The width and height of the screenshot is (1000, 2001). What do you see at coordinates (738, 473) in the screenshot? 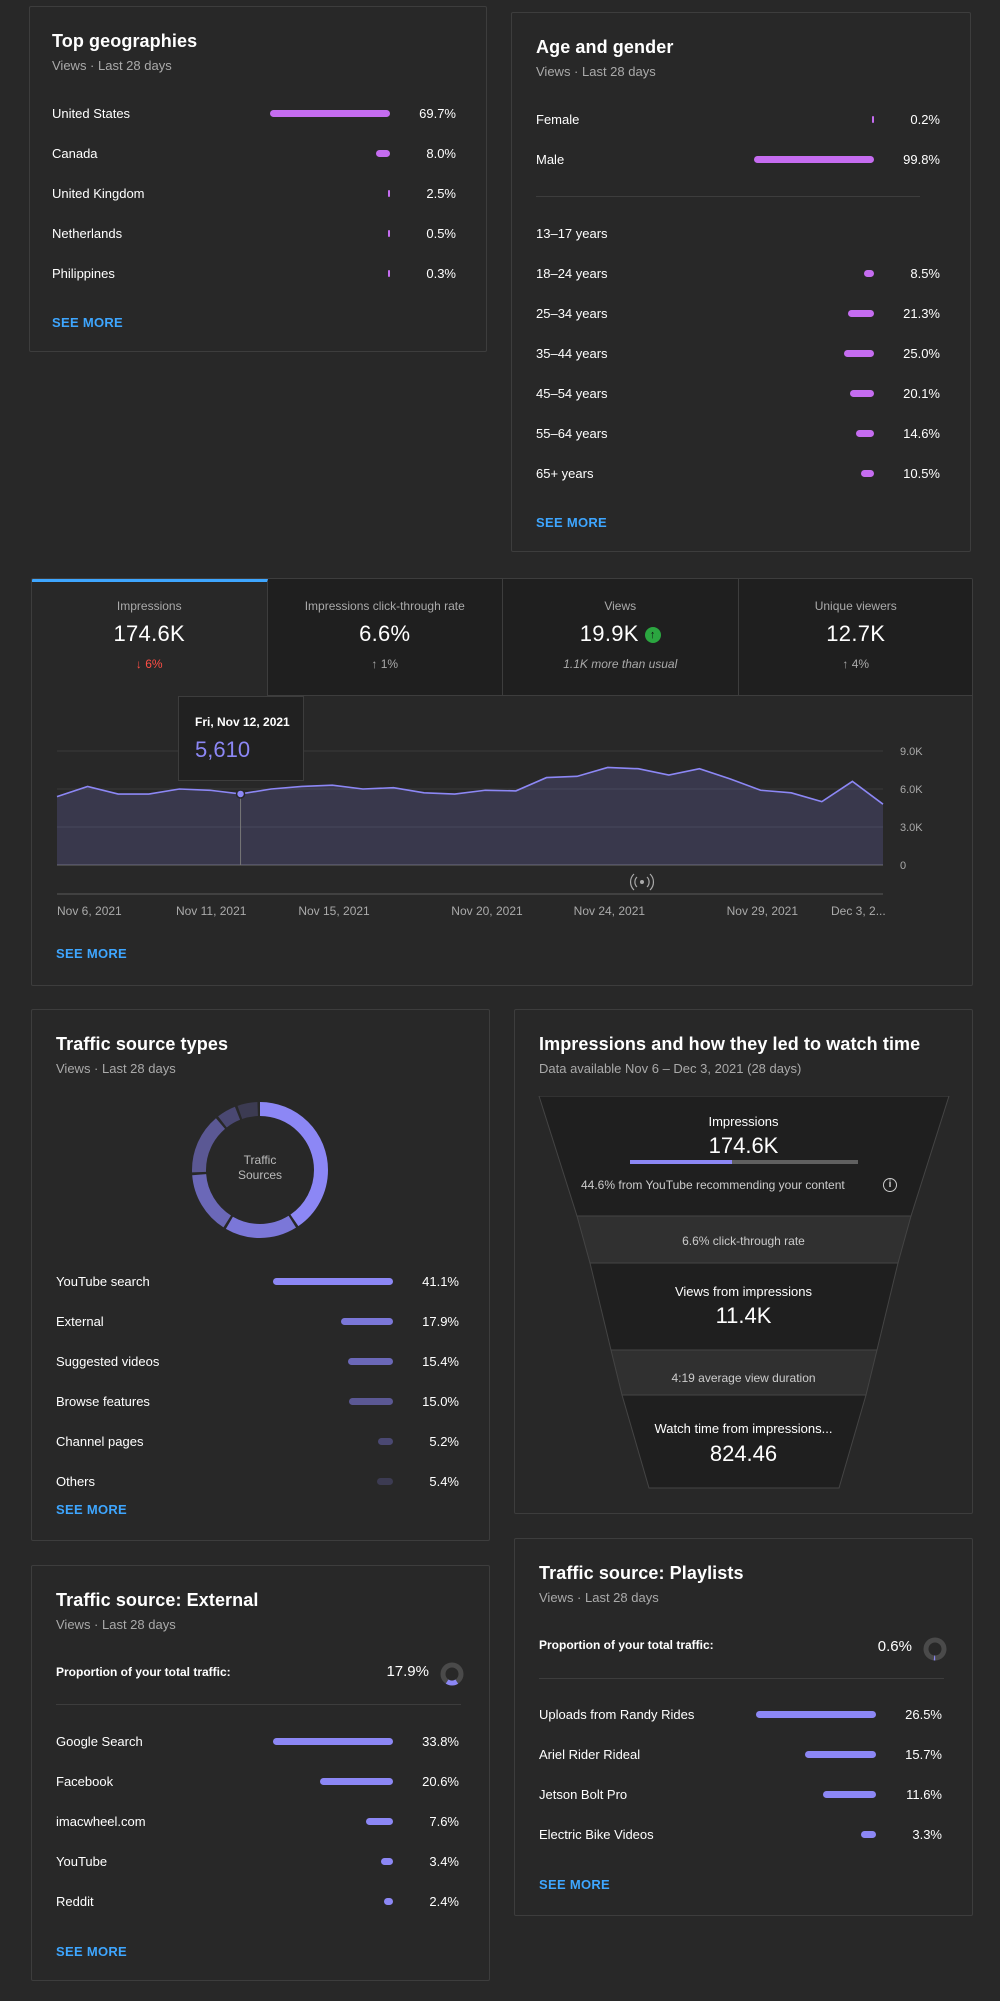
I see `age-row: 65+ years 10.5%` at bounding box center [738, 473].